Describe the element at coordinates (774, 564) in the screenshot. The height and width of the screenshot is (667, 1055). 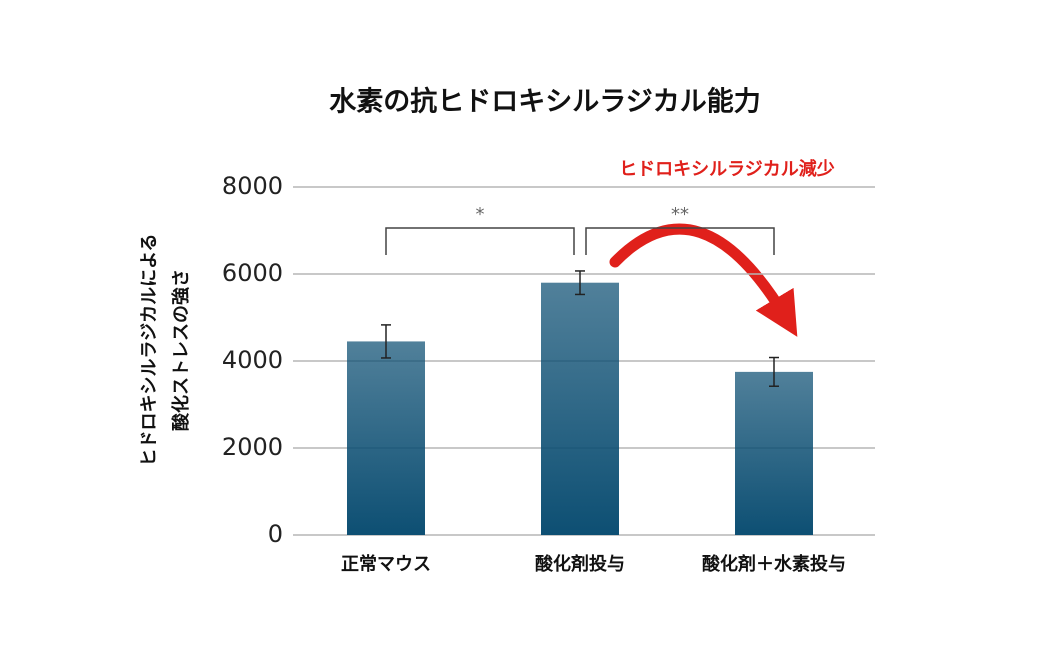
I see `x-tick-label: 酸化剤＋水素投与` at that location.